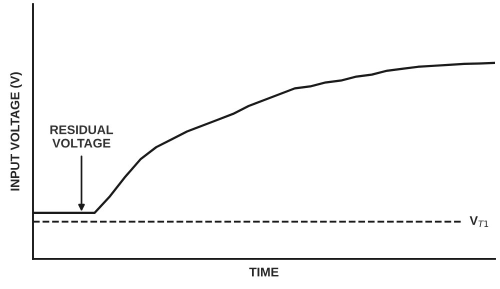 Image resolution: width=500 pixels, height=289 pixels. What do you see at coordinates (16, 131) in the screenshot?
I see `y-axis-title: INPUT VOLTAGE (V)` at bounding box center [16, 131].